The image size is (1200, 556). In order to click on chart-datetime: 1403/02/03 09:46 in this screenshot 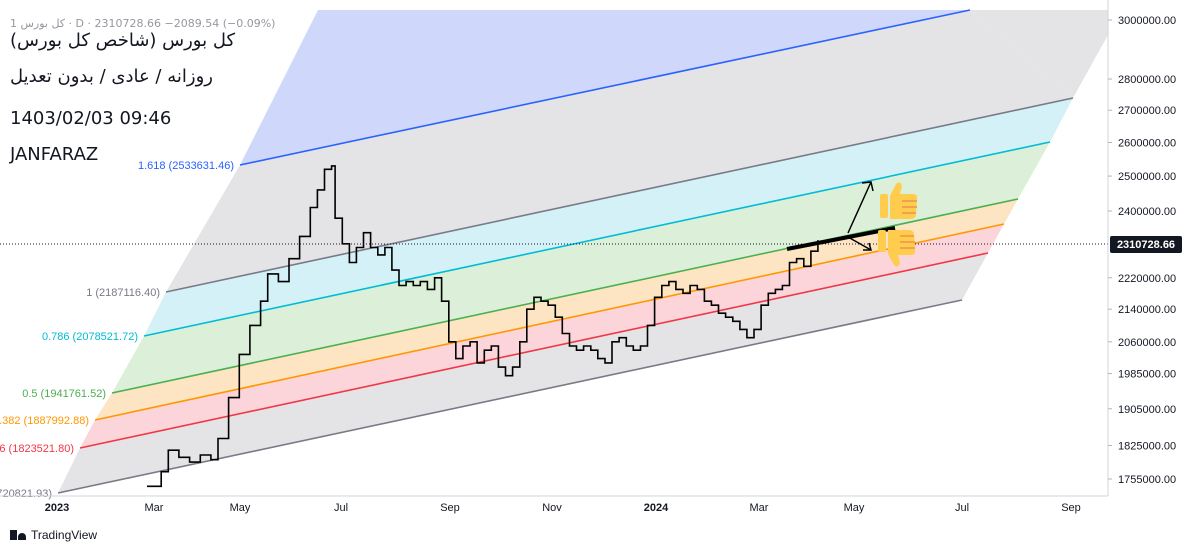, I will do `click(90, 118)`.